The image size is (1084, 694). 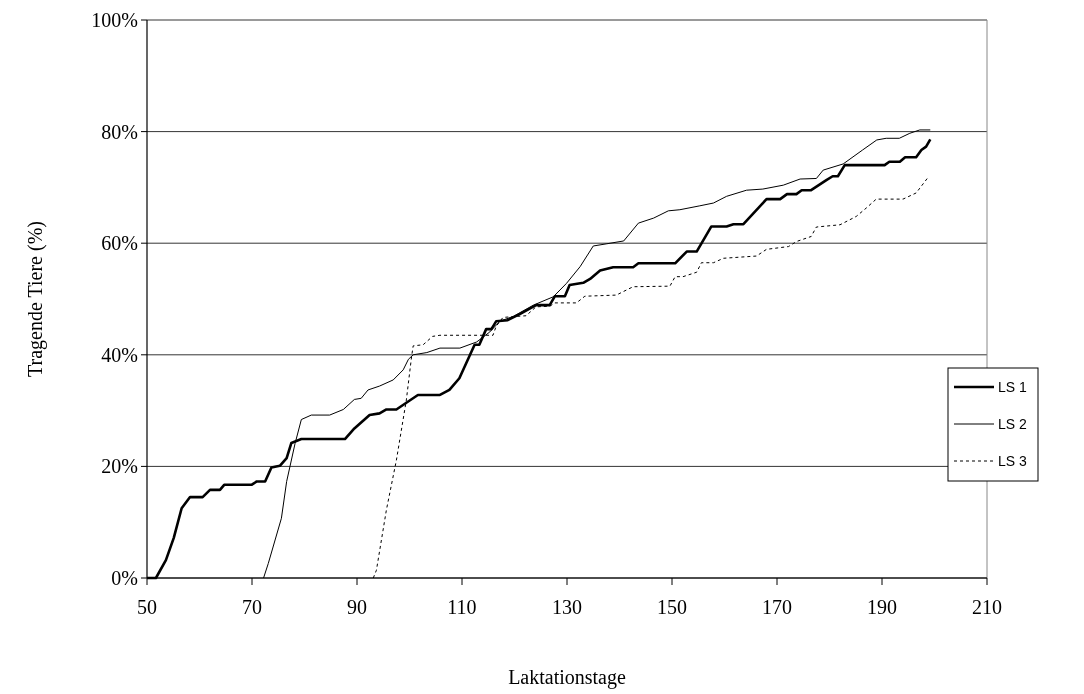 What do you see at coordinates (119, 243) in the screenshot?
I see `y-tick-label: 60%` at bounding box center [119, 243].